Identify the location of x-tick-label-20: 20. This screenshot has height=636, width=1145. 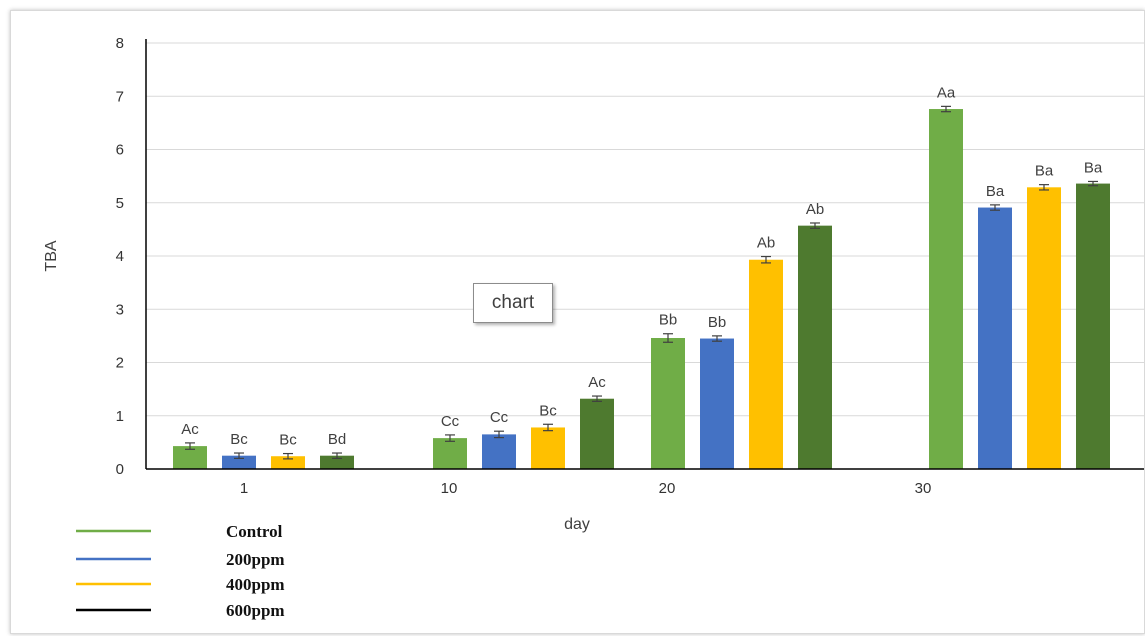
(667, 488).